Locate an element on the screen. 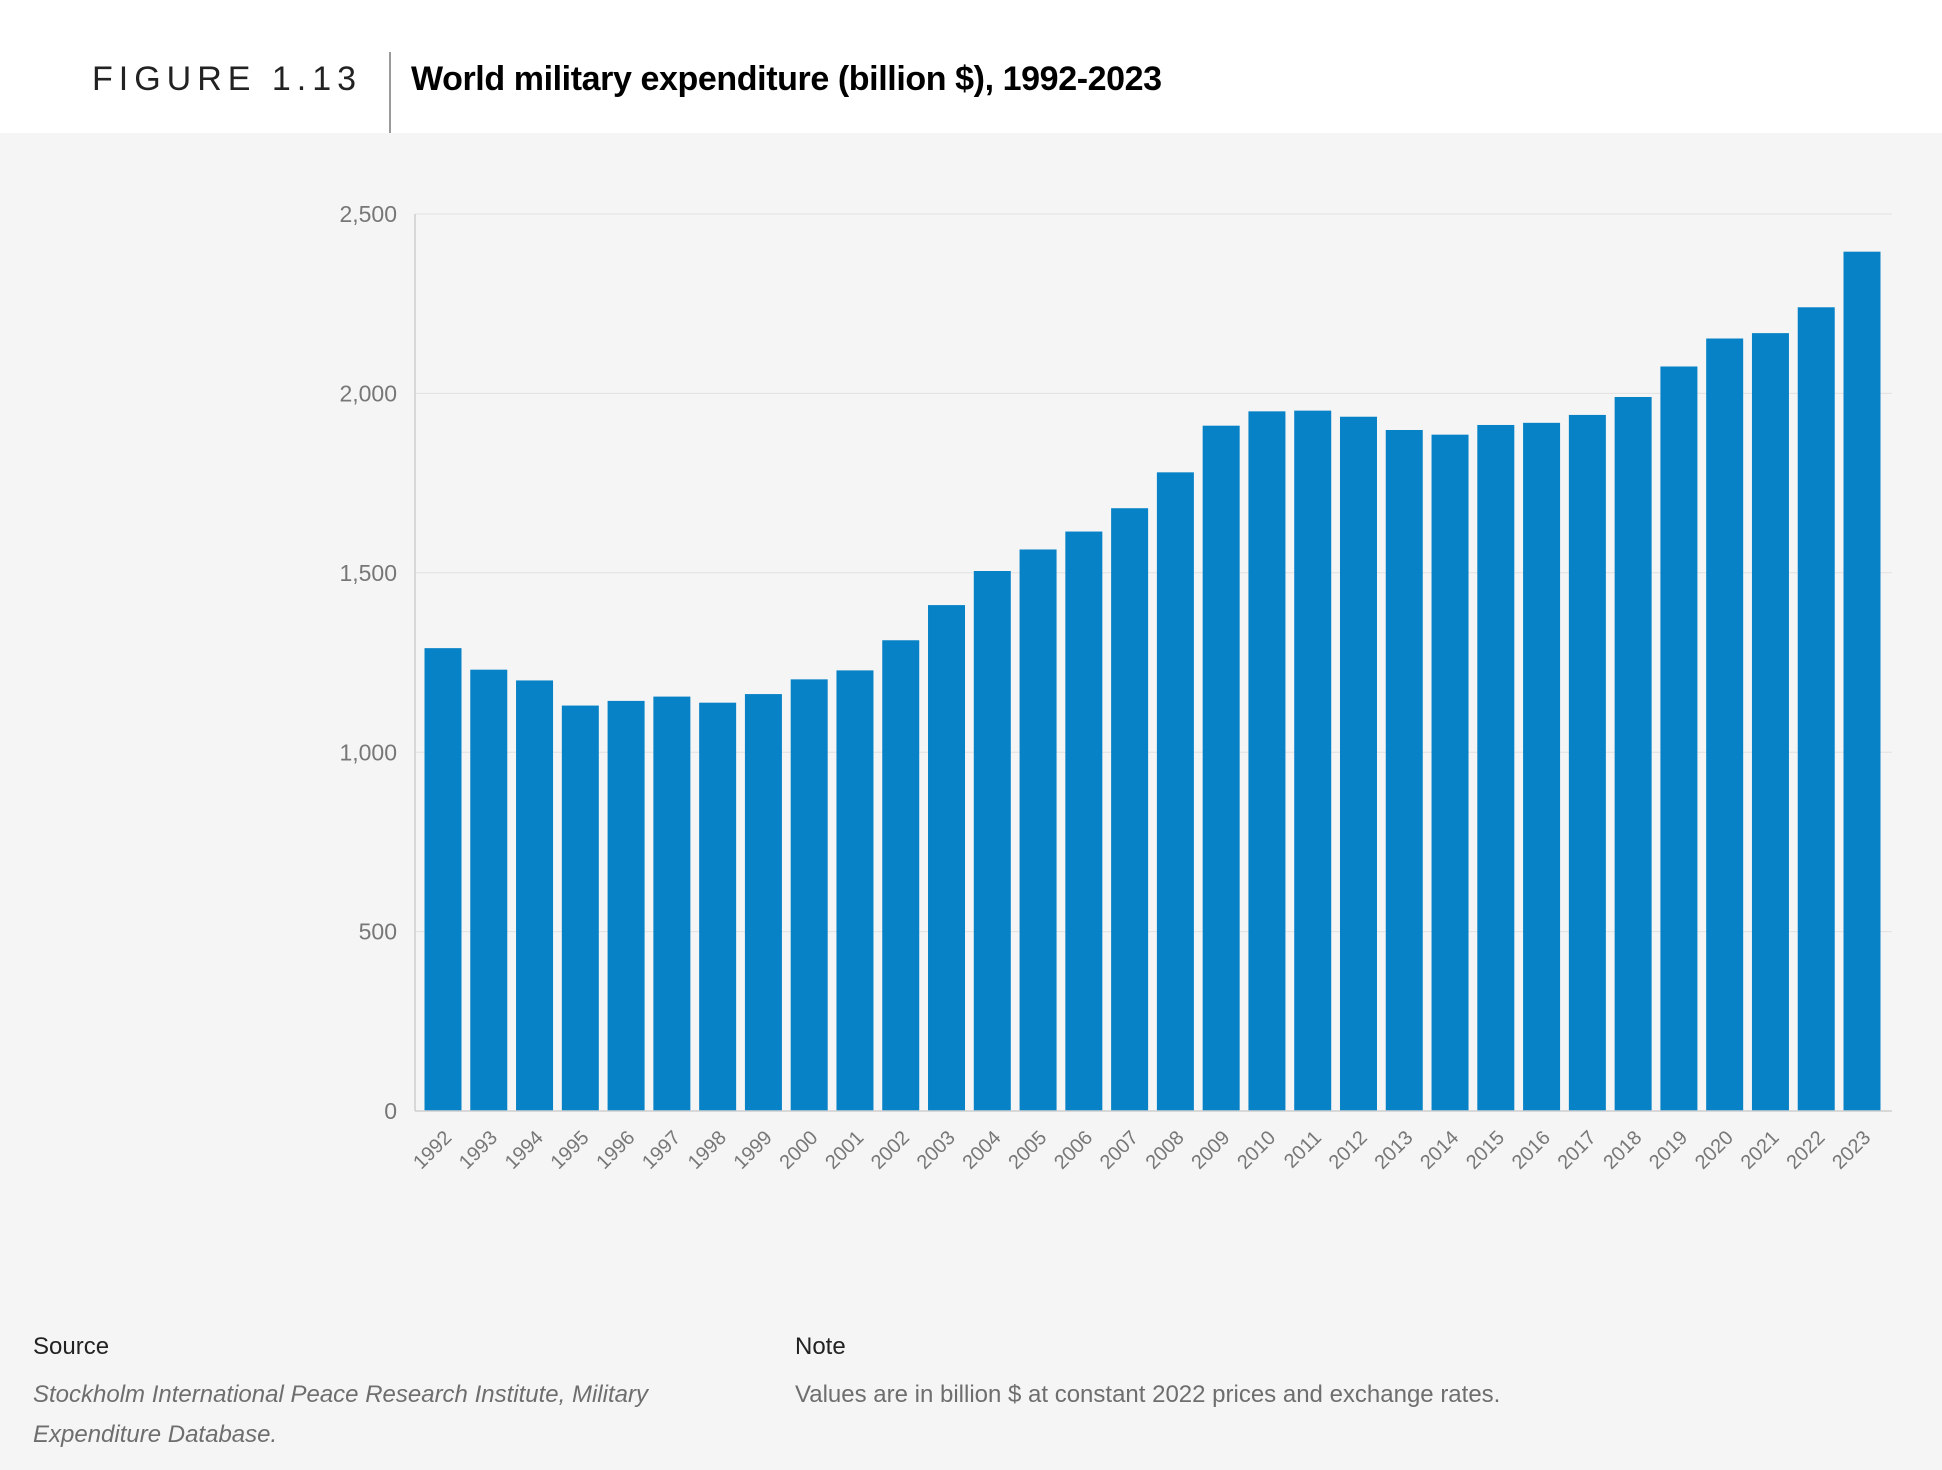 The height and width of the screenshot is (1470, 1942). x-tick-label: 1992 is located at coordinates (432, 1150).